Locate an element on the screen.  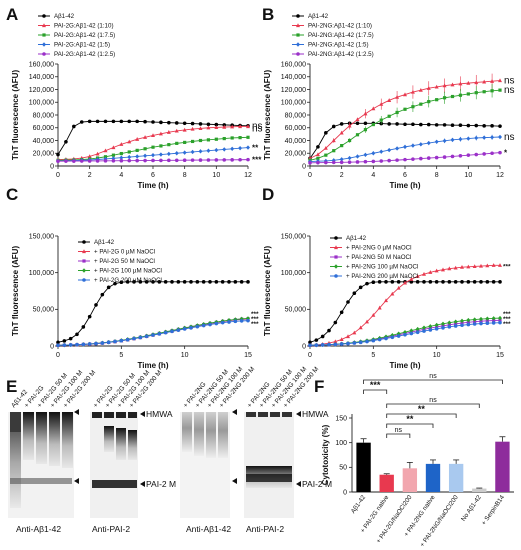
y-tick-label: 120,000 is located at coordinates (41, 90).